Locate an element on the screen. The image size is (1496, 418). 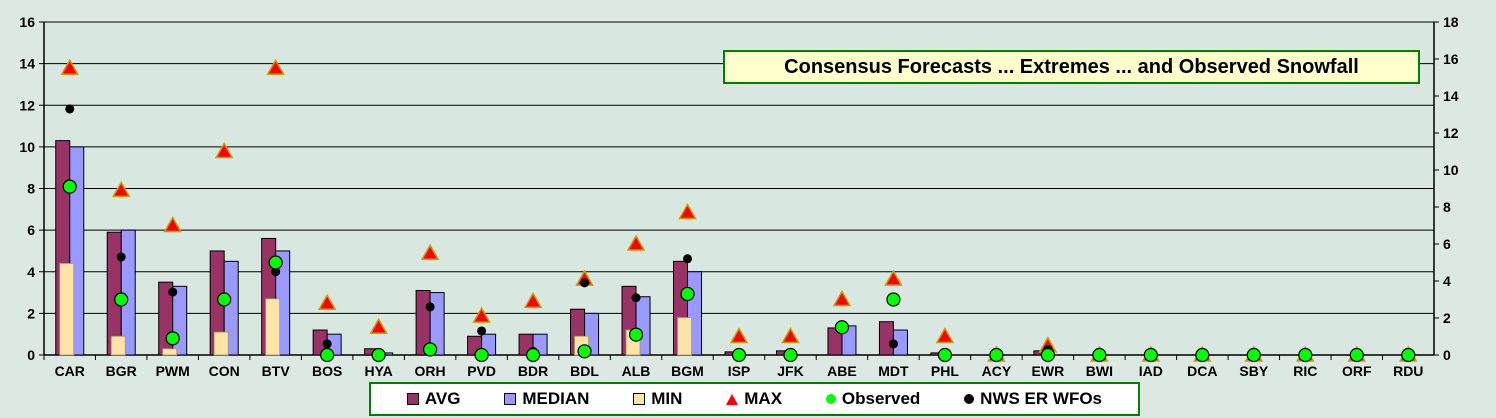
left-tick-label: 10 is located at coordinates (27, 147).